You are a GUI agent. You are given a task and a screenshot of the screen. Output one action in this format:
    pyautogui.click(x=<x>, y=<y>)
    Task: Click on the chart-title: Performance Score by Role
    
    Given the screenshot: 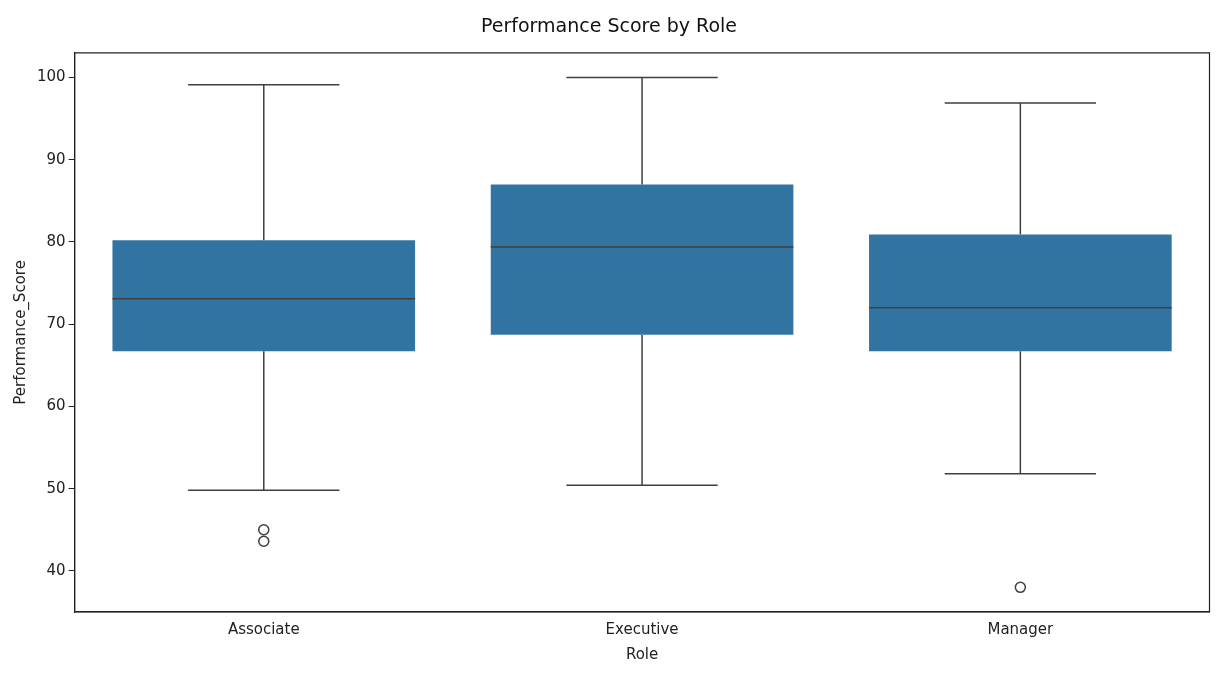 What is the action you would take?
    pyautogui.click(x=609, y=25)
    